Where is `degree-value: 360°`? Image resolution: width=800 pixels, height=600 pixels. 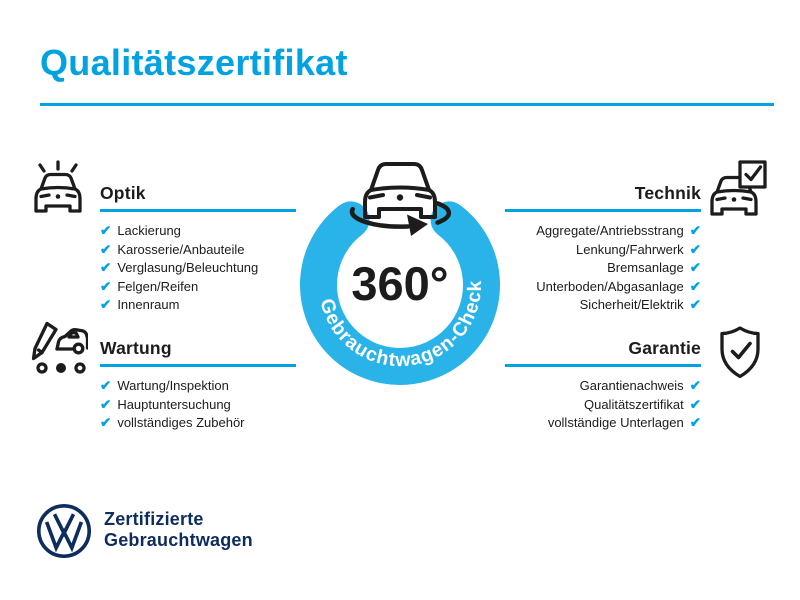
degree-value: 360° is located at coordinates (399, 283).